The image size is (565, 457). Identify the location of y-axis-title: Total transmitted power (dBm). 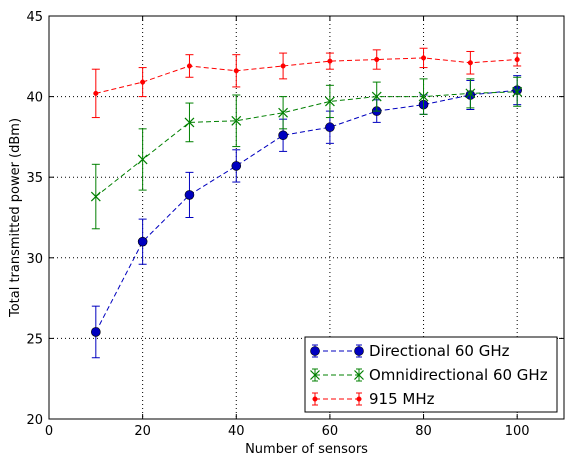
(15, 218).